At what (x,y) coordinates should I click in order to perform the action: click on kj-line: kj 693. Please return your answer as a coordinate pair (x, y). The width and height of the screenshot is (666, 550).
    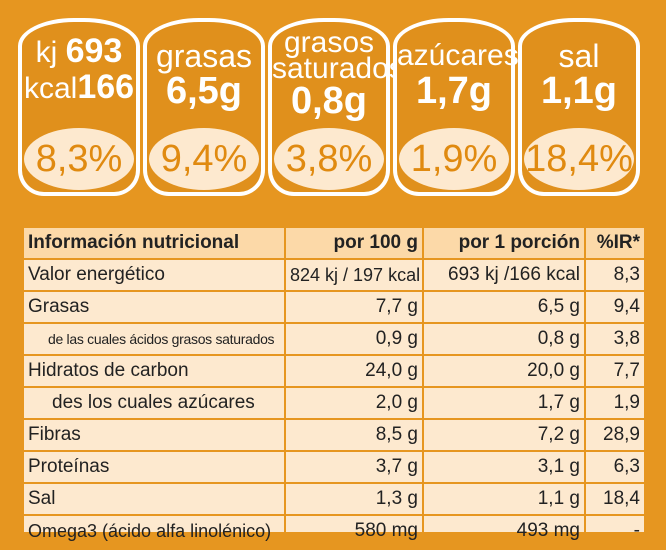
    Looking at the image, I should click on (79, 52).